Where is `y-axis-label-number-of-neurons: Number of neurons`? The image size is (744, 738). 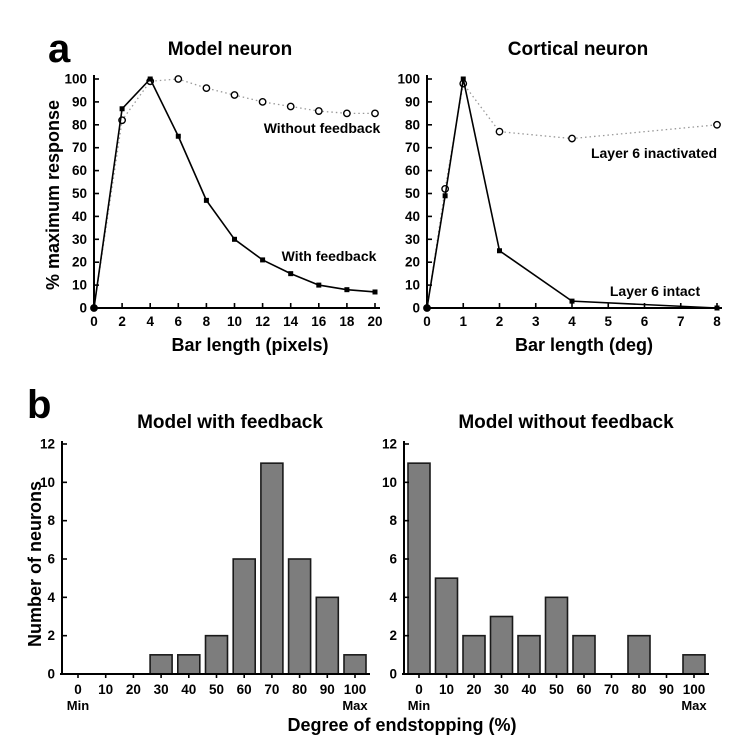 y-axis-label-number-of-neurons: Number of neurons is located at coordinates (35, 564).